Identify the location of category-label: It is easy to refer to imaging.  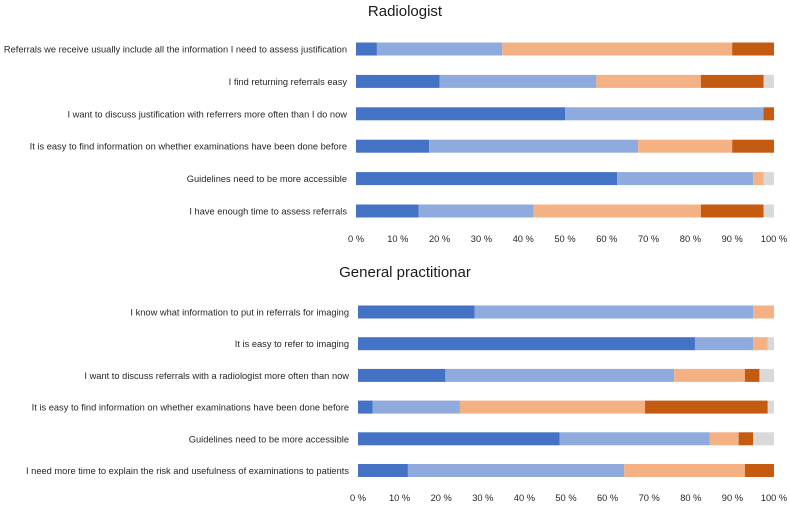
(292, 344).